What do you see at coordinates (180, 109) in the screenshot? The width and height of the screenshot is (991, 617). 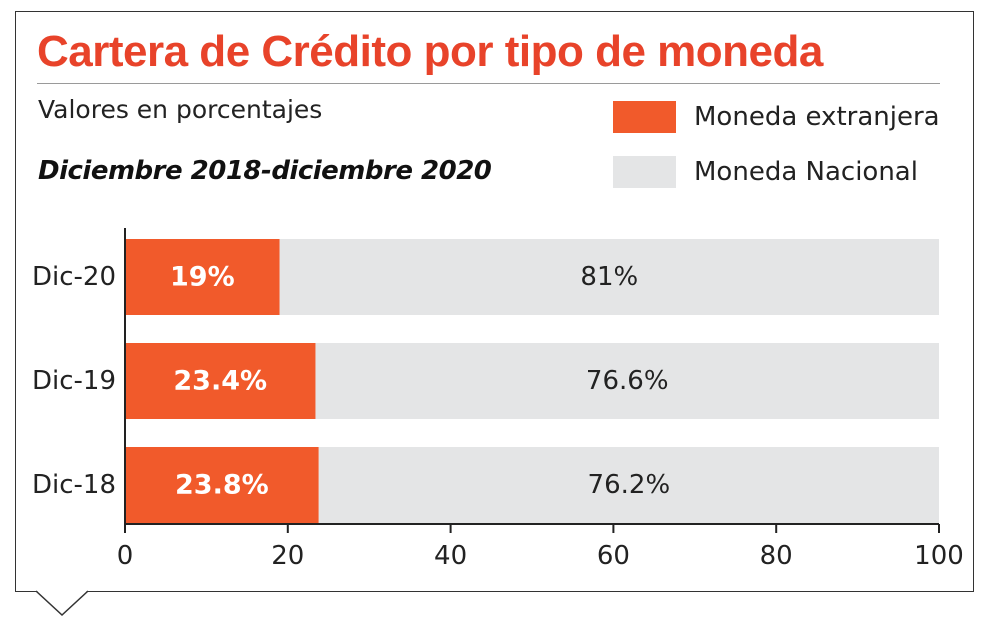 I see `chart-subtitle: Valores en porcentajes` at bounding box center [180, 109].